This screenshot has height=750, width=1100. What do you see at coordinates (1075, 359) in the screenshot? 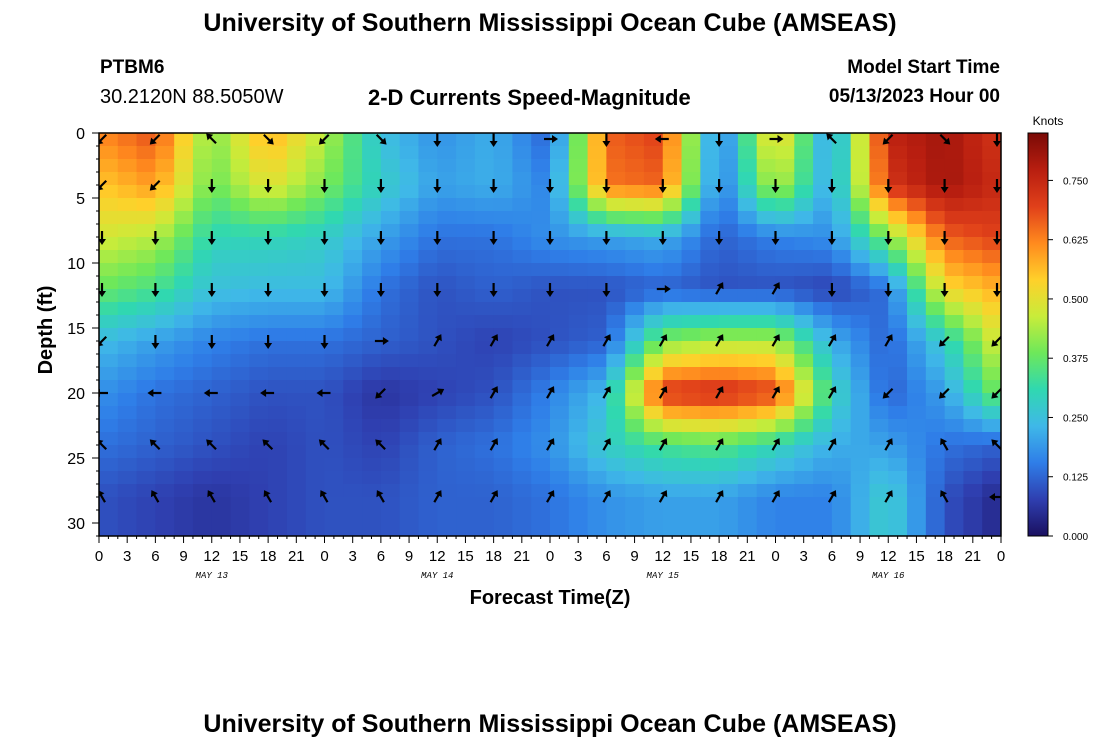
I see `colorbar-tick-label: 0.375` at bounding box center [1075, 359].